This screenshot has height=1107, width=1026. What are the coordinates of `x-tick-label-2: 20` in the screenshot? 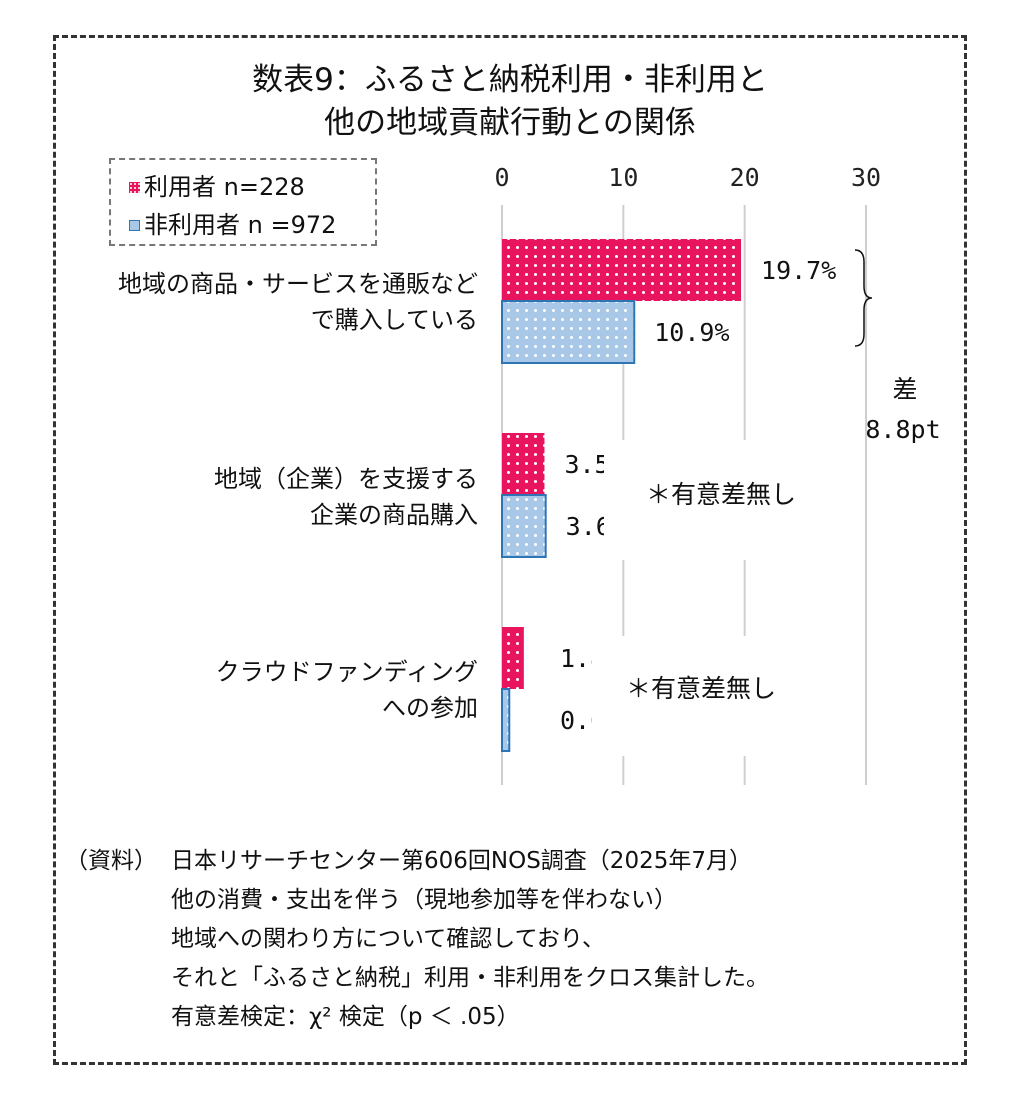 It's located at (745, 177).